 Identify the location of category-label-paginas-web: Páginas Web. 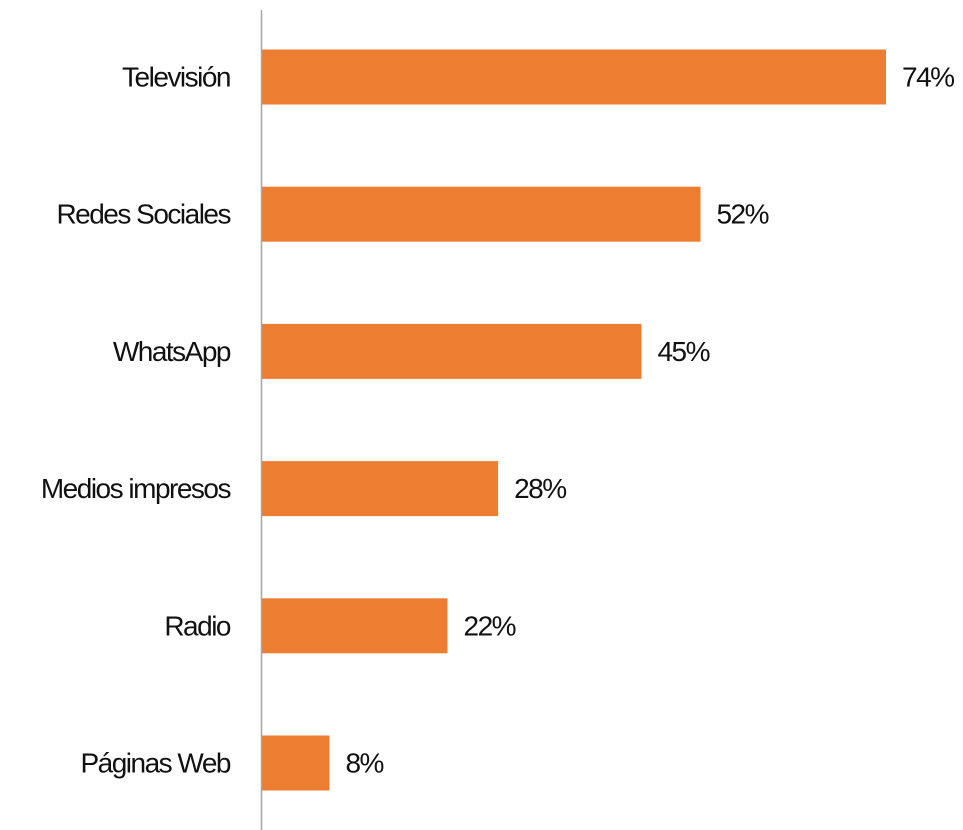
(155, 763).